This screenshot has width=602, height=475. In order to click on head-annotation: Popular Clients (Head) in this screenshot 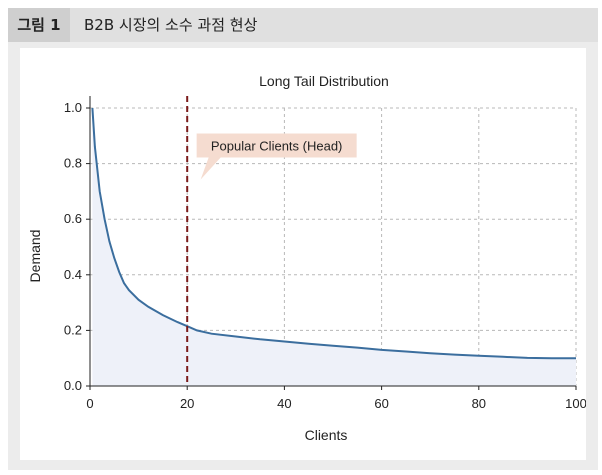, I will do `click(276, 156)`.